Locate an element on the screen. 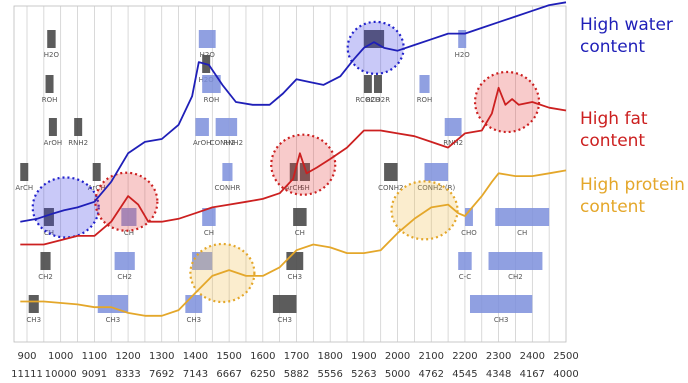 The width and height of the screenshot is (688, 383). x-tick-label-wavenumber: 6667 is located at coordinates (228, 374).